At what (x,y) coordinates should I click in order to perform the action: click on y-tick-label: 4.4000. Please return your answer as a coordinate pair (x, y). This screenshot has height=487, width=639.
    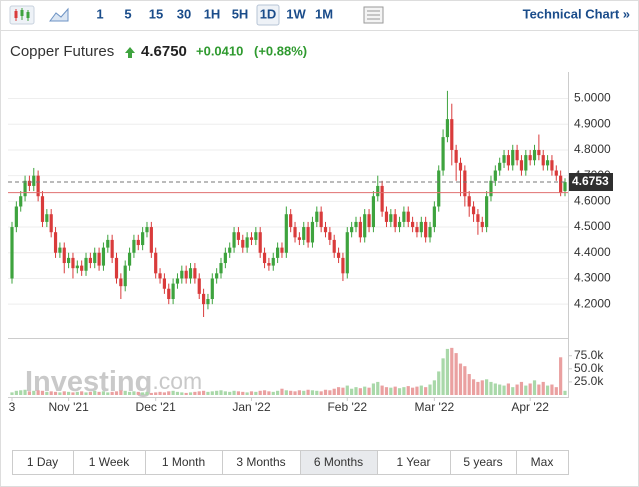
    Looking at the image, I should click on (592, 252).